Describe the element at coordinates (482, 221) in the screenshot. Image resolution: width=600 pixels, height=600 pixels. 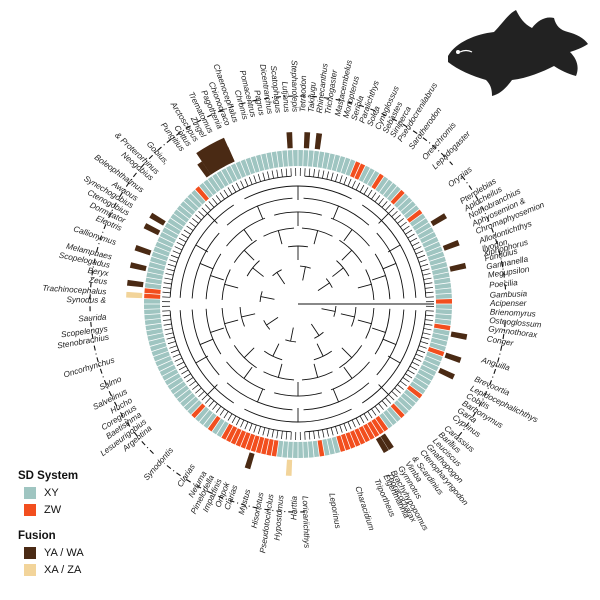
I see `clade-arc` at that location.